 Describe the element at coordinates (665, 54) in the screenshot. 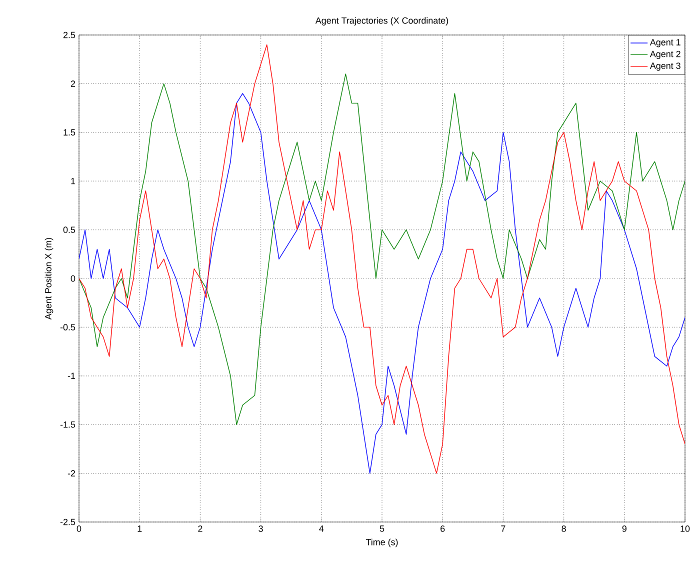

I see `legend-label: Agent 2` at that location.